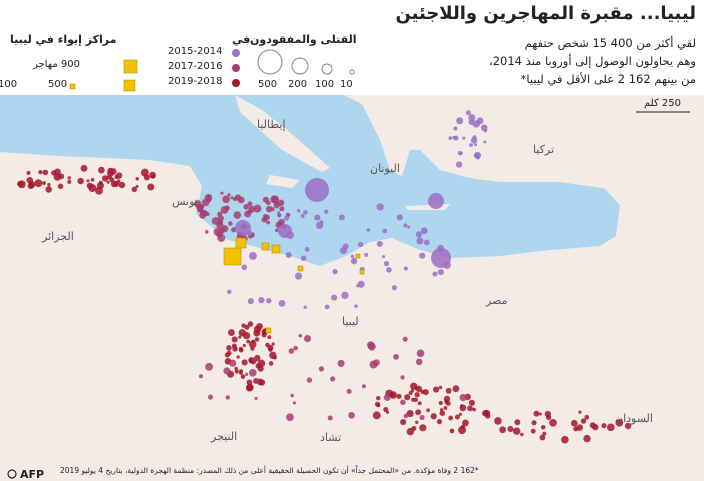 This screenshot has width=704, height=481. Describe the element at coordinates (130, 66) in the screenshot. I see `legend-square` at that location.